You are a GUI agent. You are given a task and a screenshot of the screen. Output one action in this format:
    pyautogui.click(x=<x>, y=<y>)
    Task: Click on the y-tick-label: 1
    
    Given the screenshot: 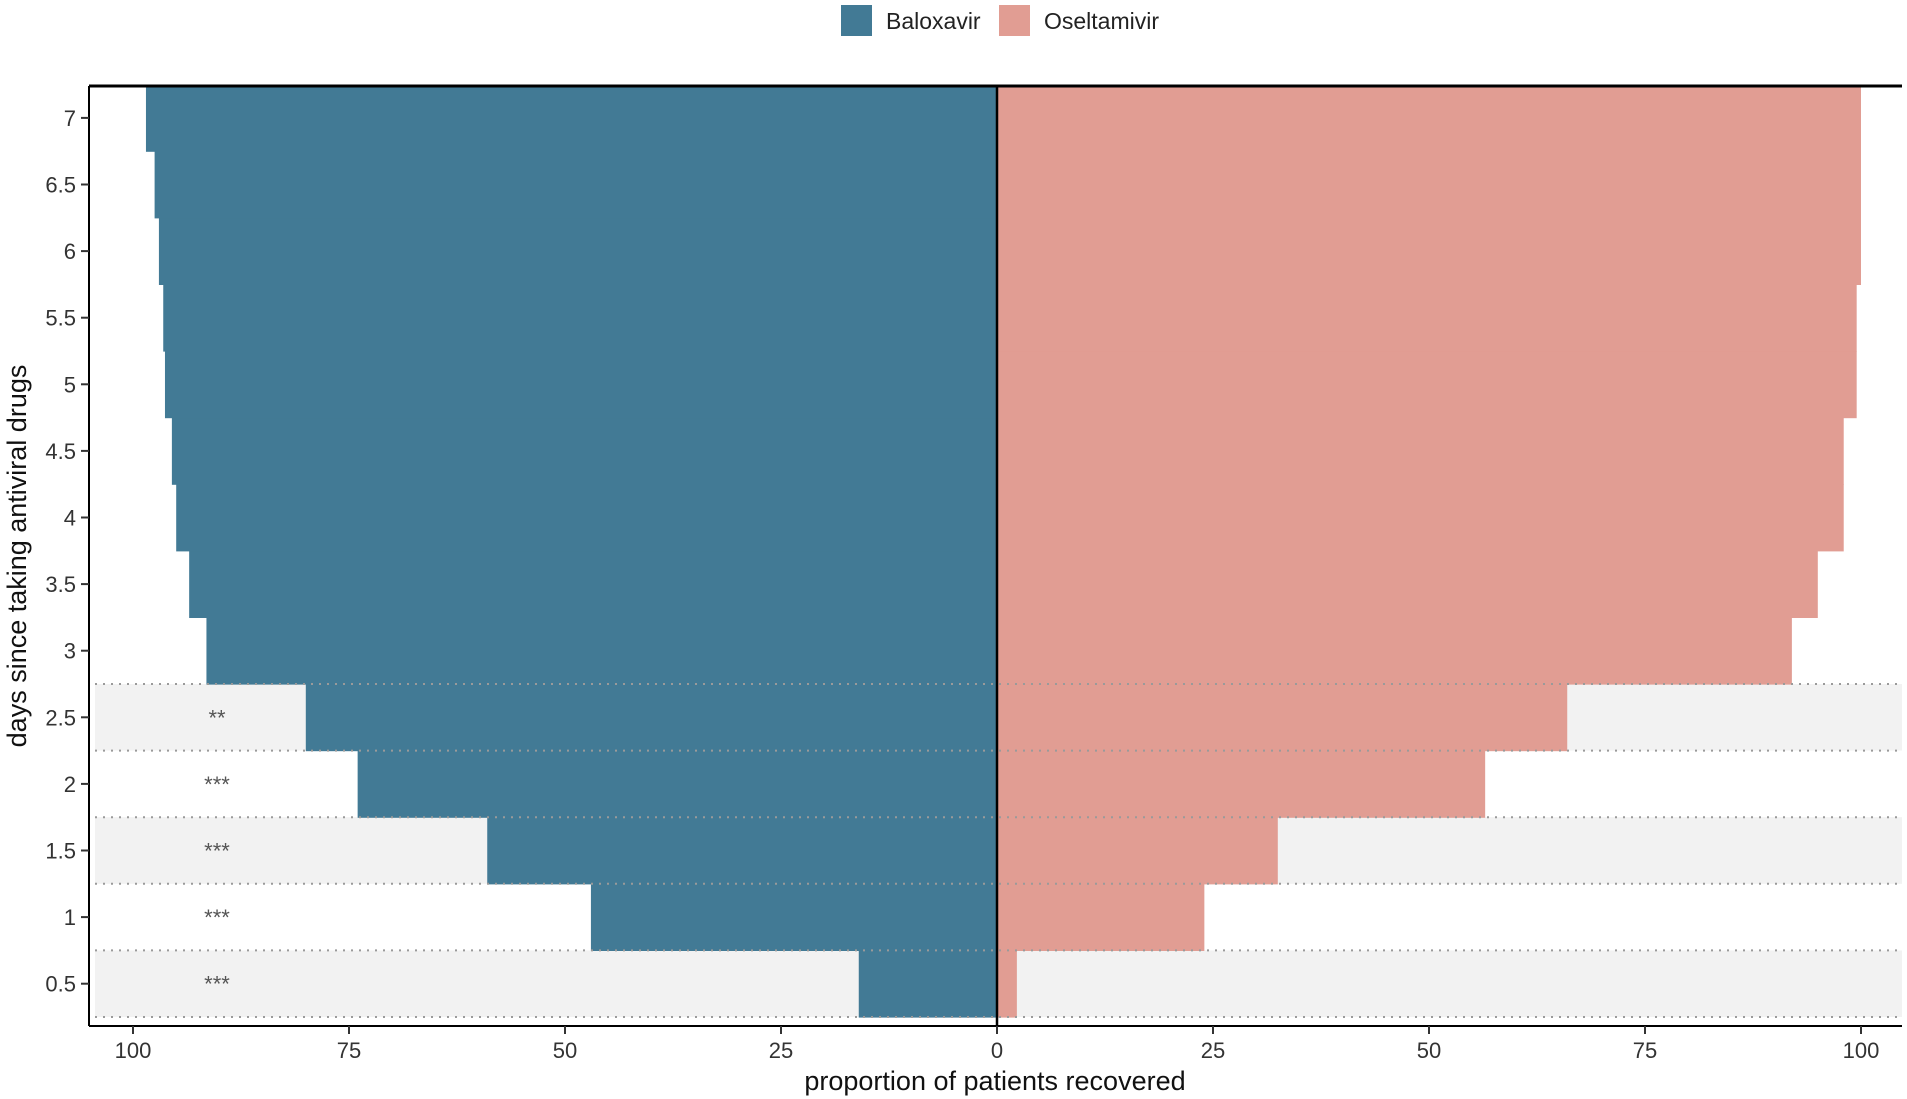 What is the action you would take?
    pyautogui.click(x=70, y=917)
    